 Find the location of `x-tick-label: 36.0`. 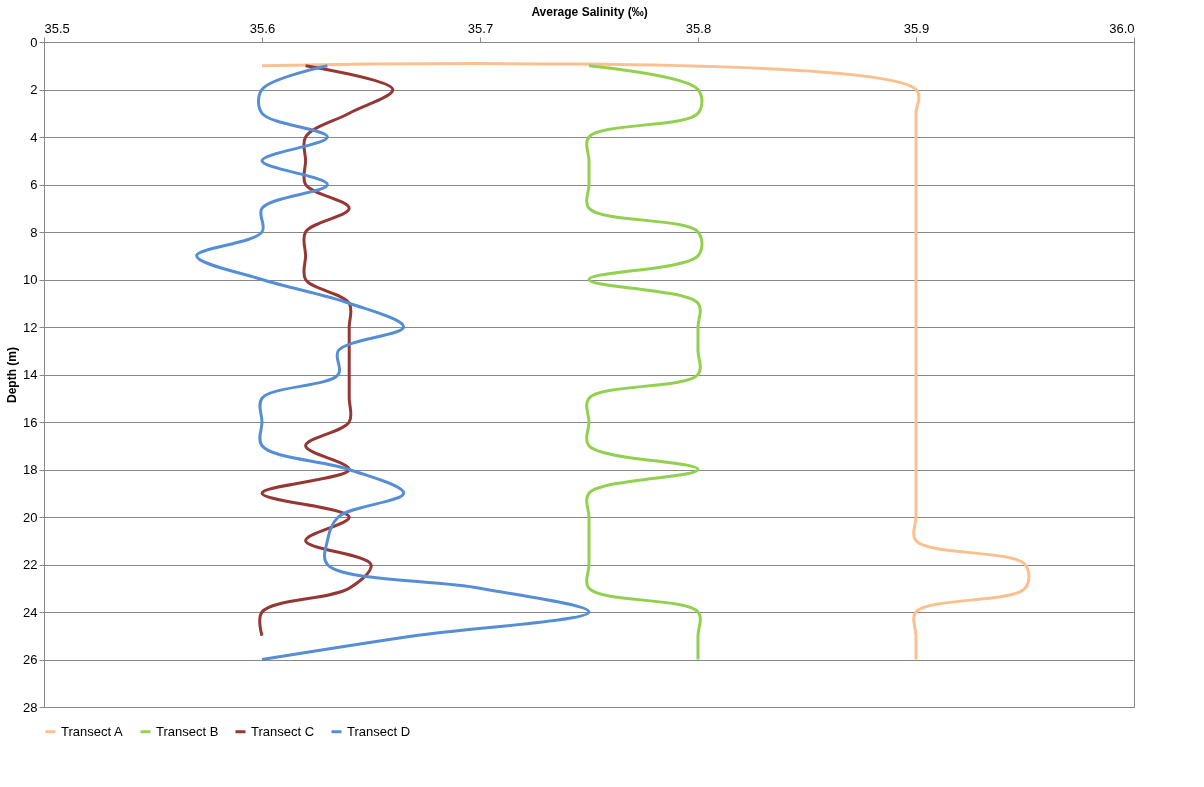

x-tick-label: 36.0 is located at coordinates (1122, 28).